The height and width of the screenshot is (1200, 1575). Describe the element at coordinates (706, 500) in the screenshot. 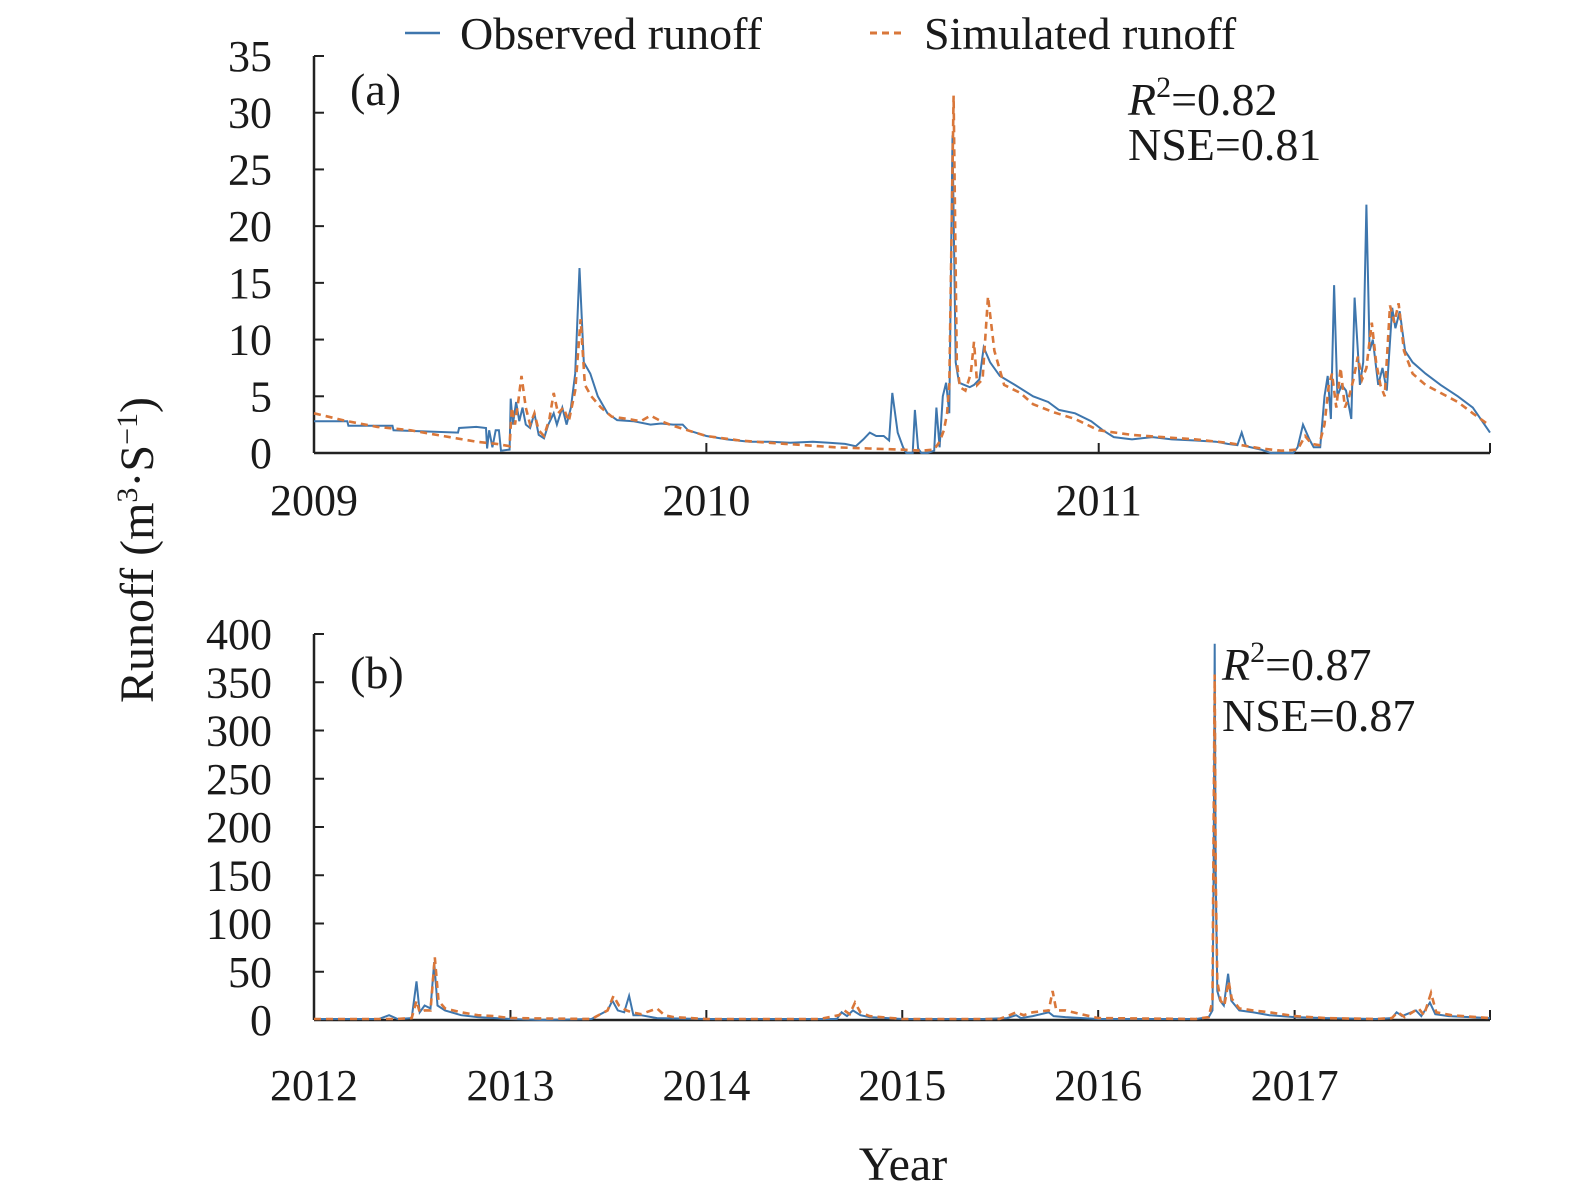

I see `x-tick-label: 2010` at that location.